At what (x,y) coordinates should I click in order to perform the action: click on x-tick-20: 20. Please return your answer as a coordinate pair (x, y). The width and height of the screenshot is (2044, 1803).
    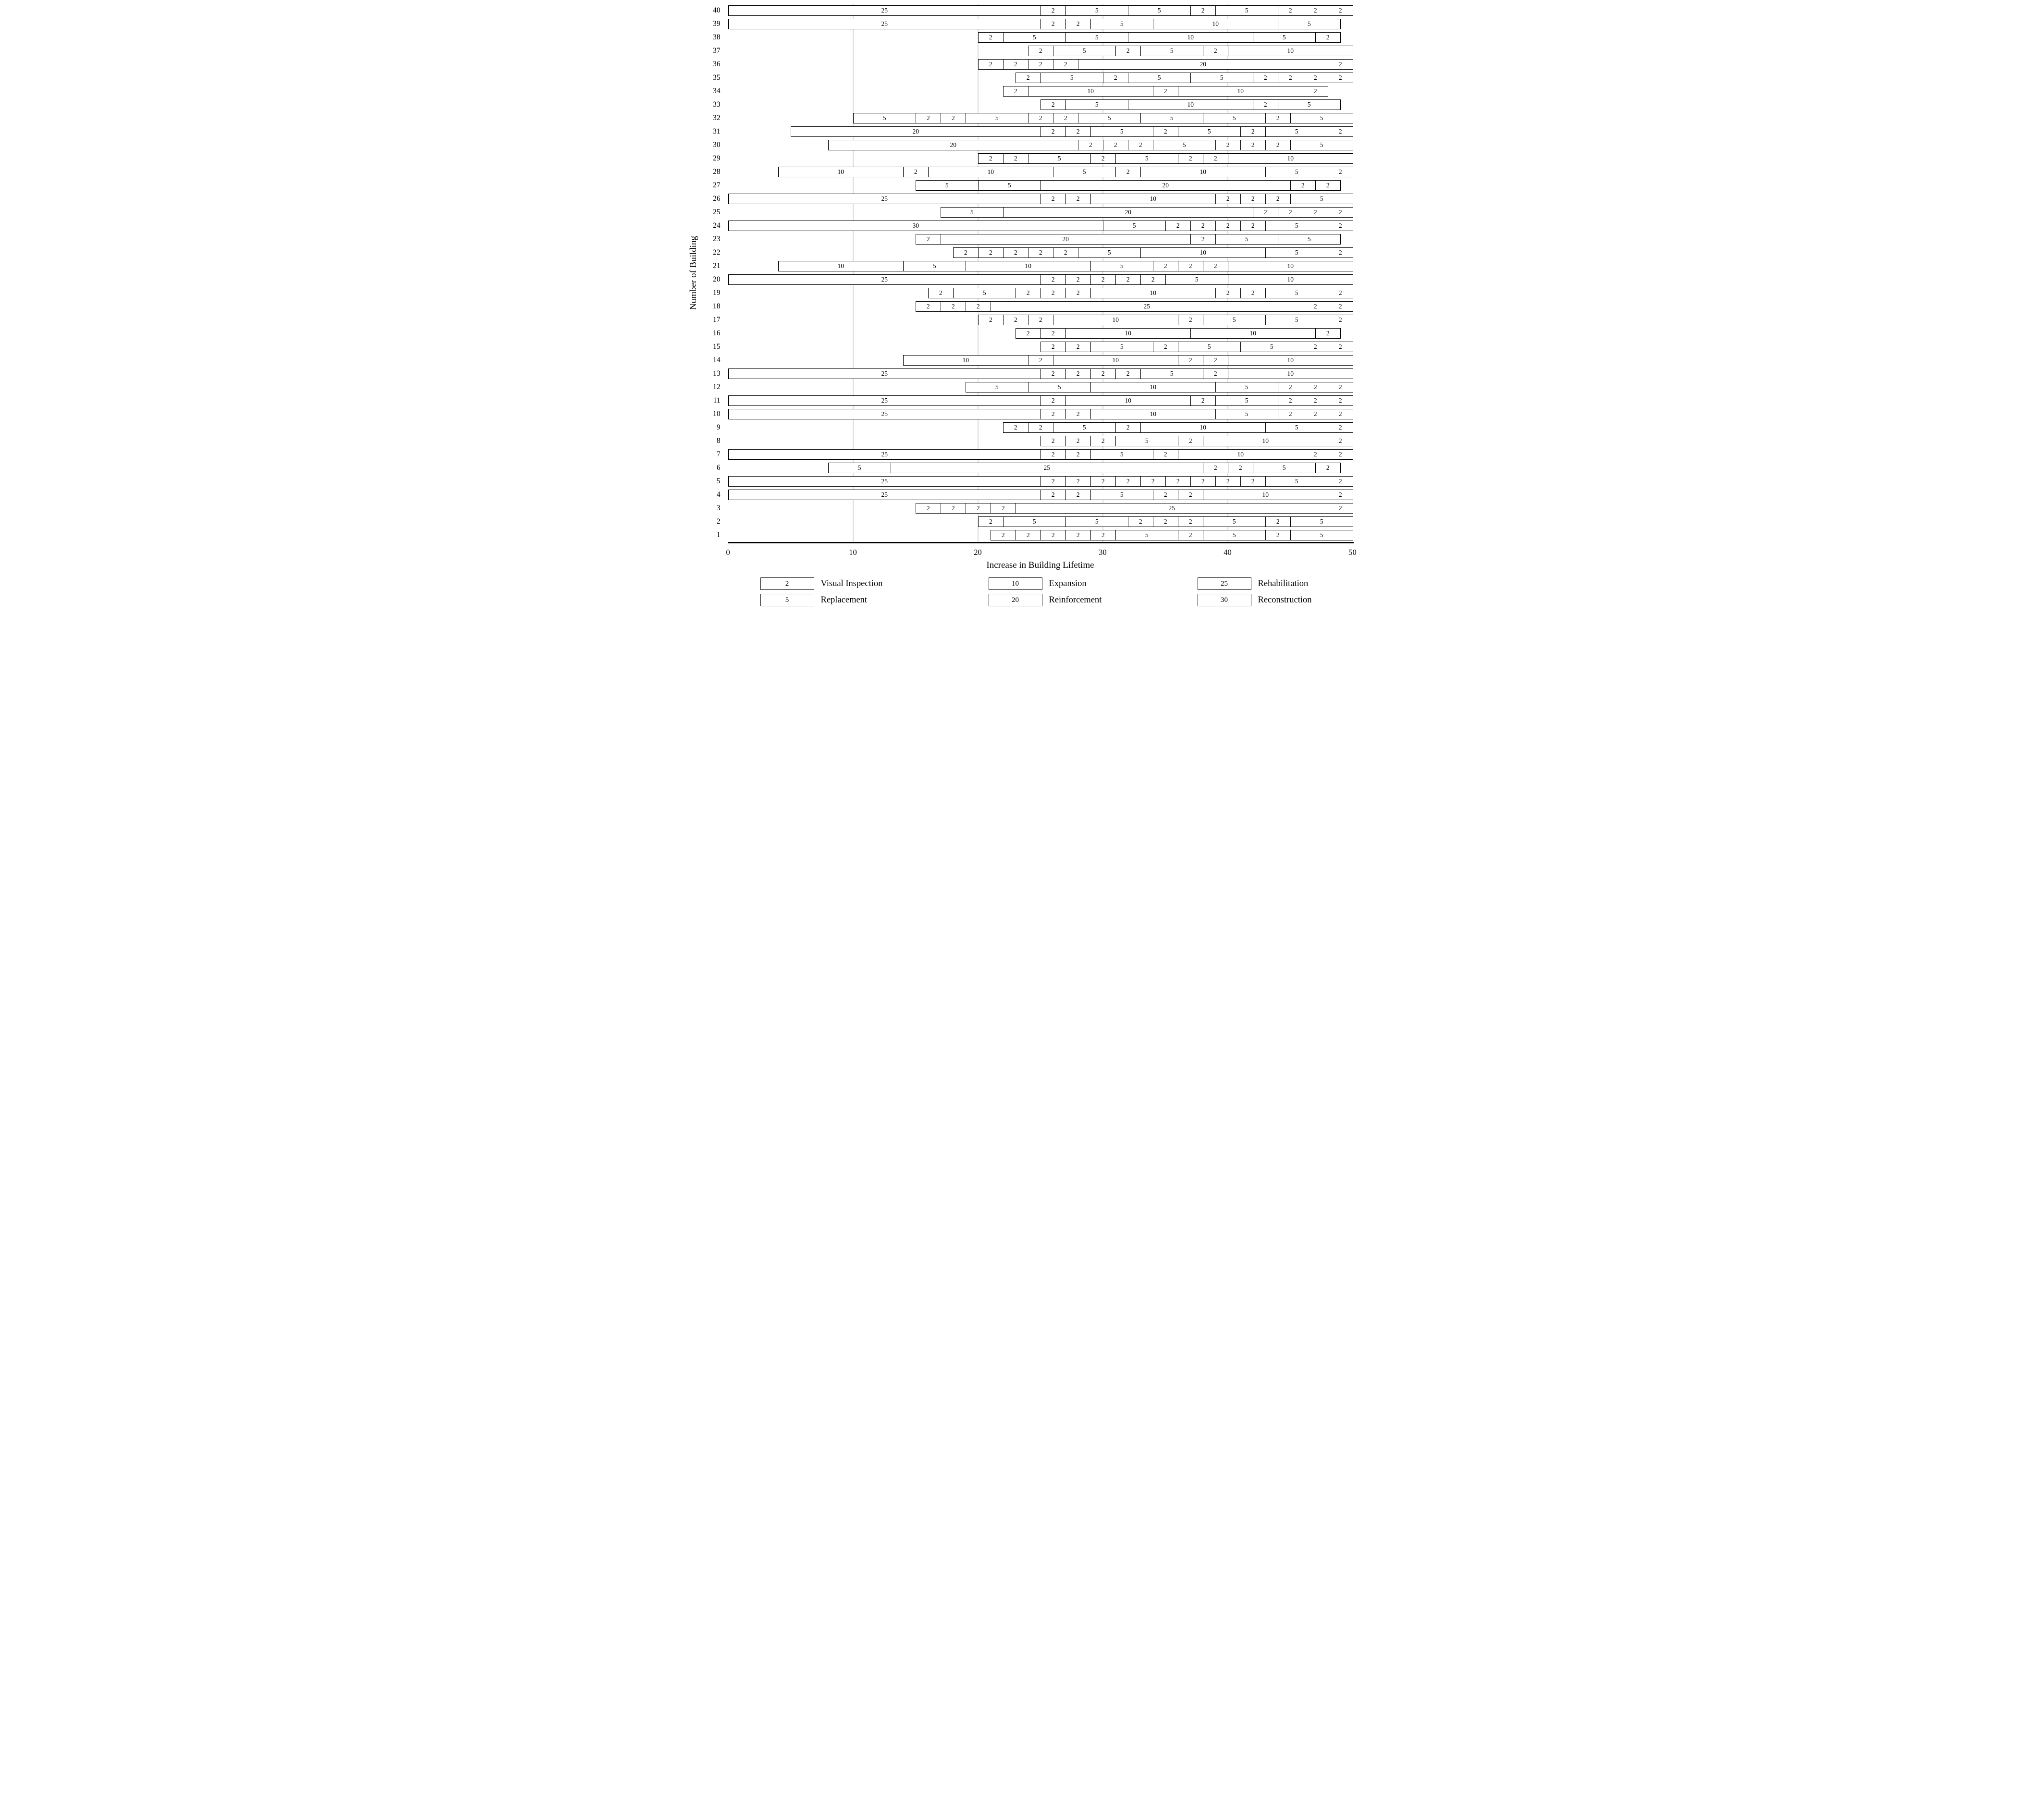
    Looking at the image, I should click on (978, 552).